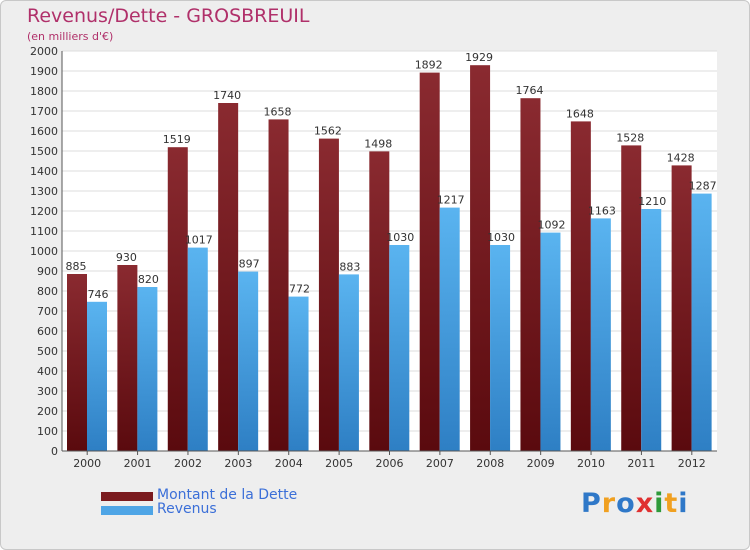 This screenshot has width=750, height=550. Describe the element at coordinates (47, 331) in the screenshot. I see `y-tick-label: 600` at that location.